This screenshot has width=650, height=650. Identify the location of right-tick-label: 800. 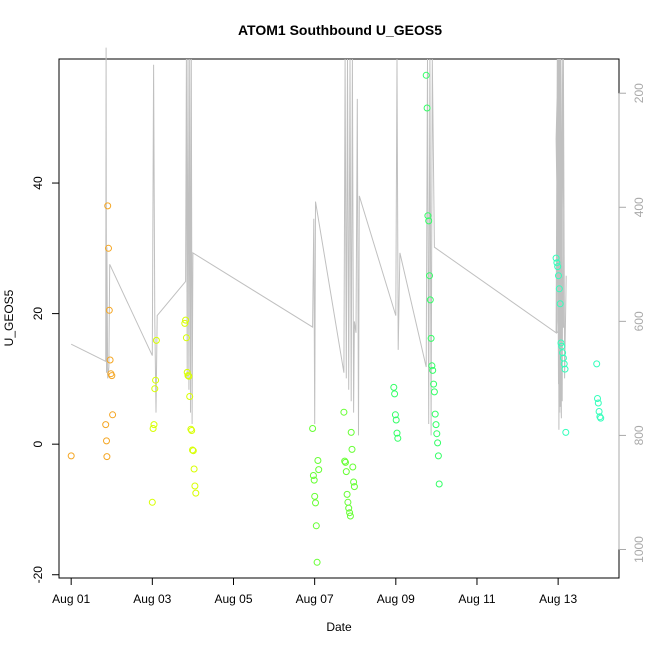
(639, 435).